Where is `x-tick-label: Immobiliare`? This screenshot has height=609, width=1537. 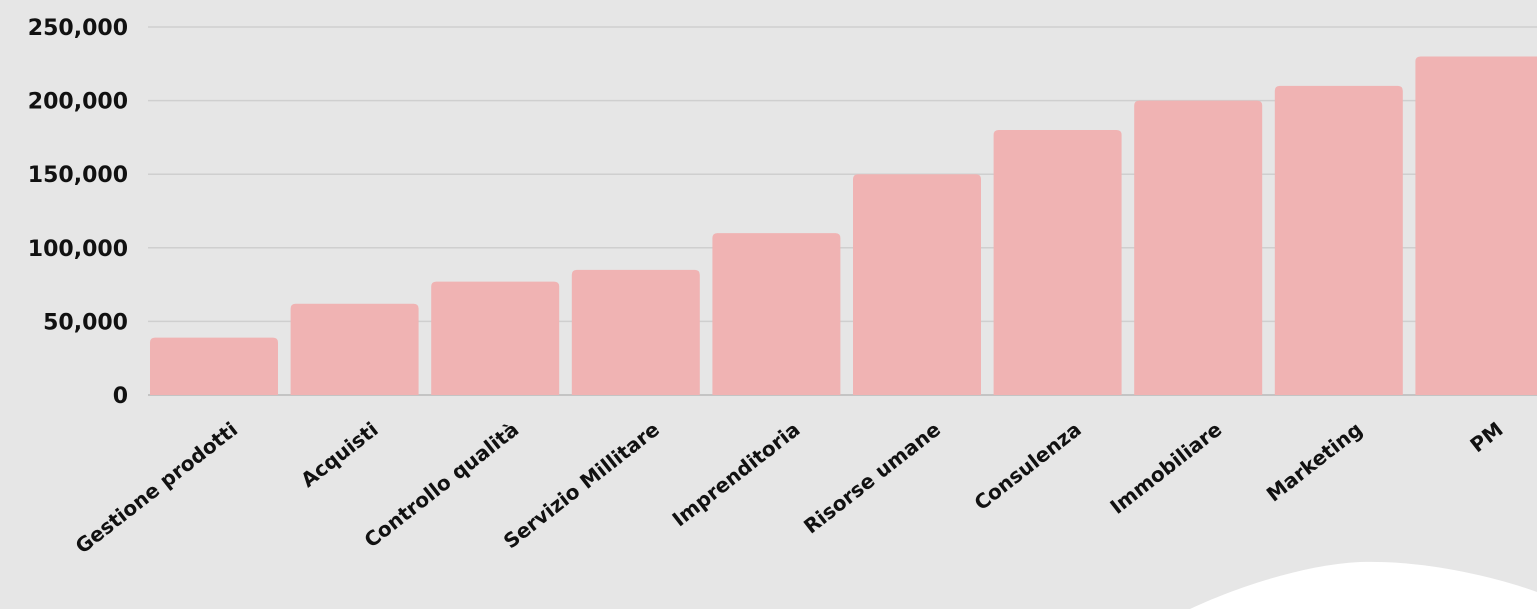 x-tick-label: Immobiliare is located at coordinates (1165, 468).